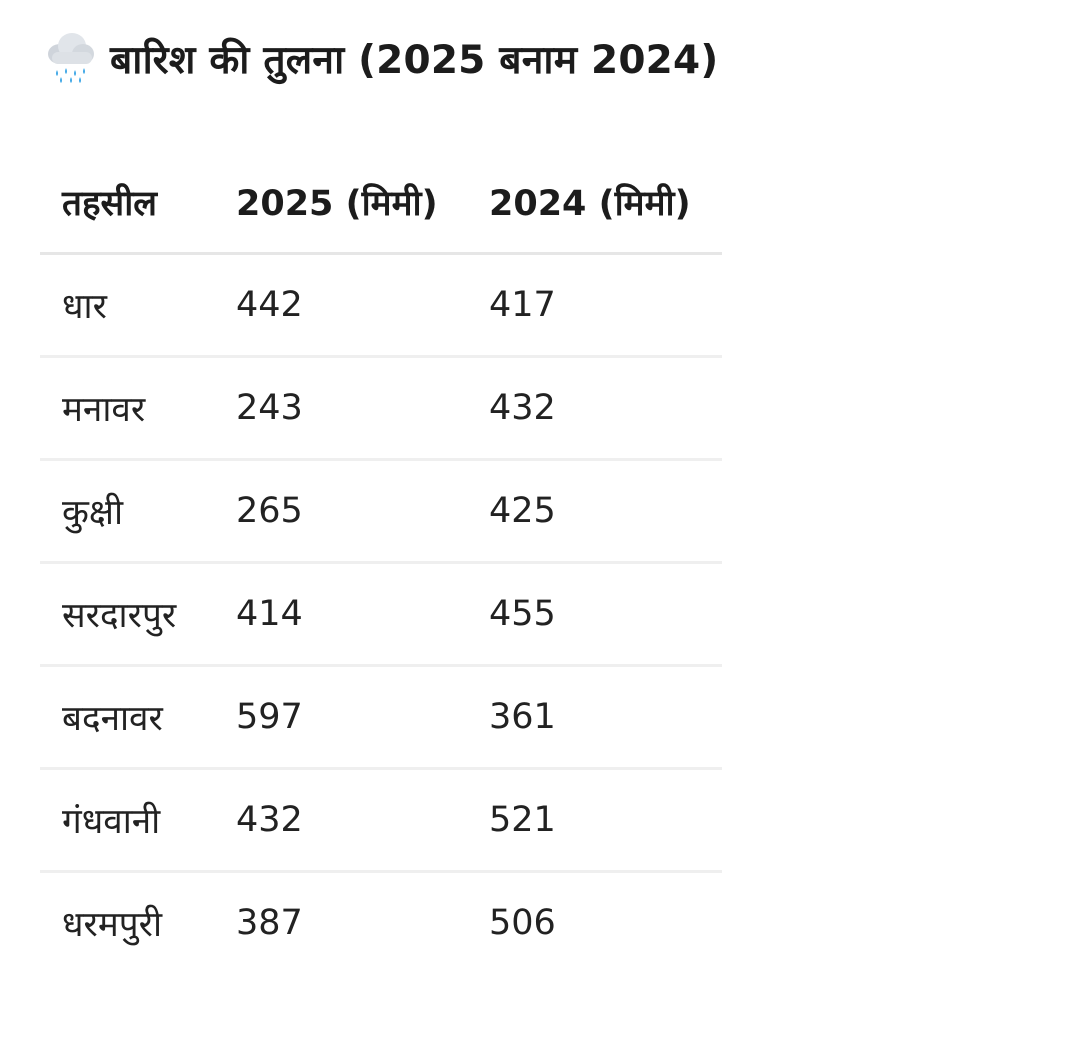 This screenshot has width=1080, height=1040. I want to click on tehsil-cell: बदनावर, so click(138, 717).